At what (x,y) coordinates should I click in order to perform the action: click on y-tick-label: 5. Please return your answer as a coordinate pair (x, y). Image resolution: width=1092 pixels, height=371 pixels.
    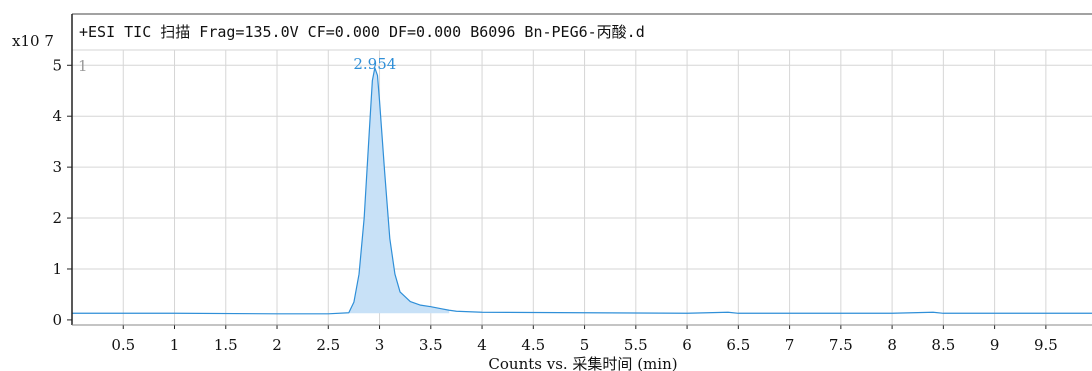
    Looking at the image, I should click on (57, 65).